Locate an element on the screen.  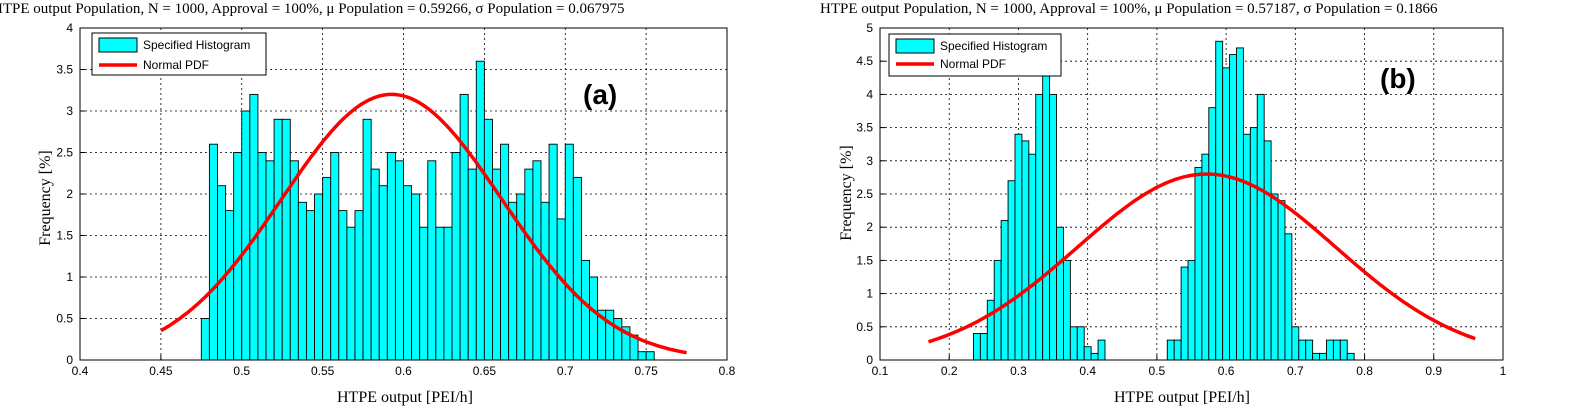
x-tick-label: 0.2 is located at coordinates (949, 371).